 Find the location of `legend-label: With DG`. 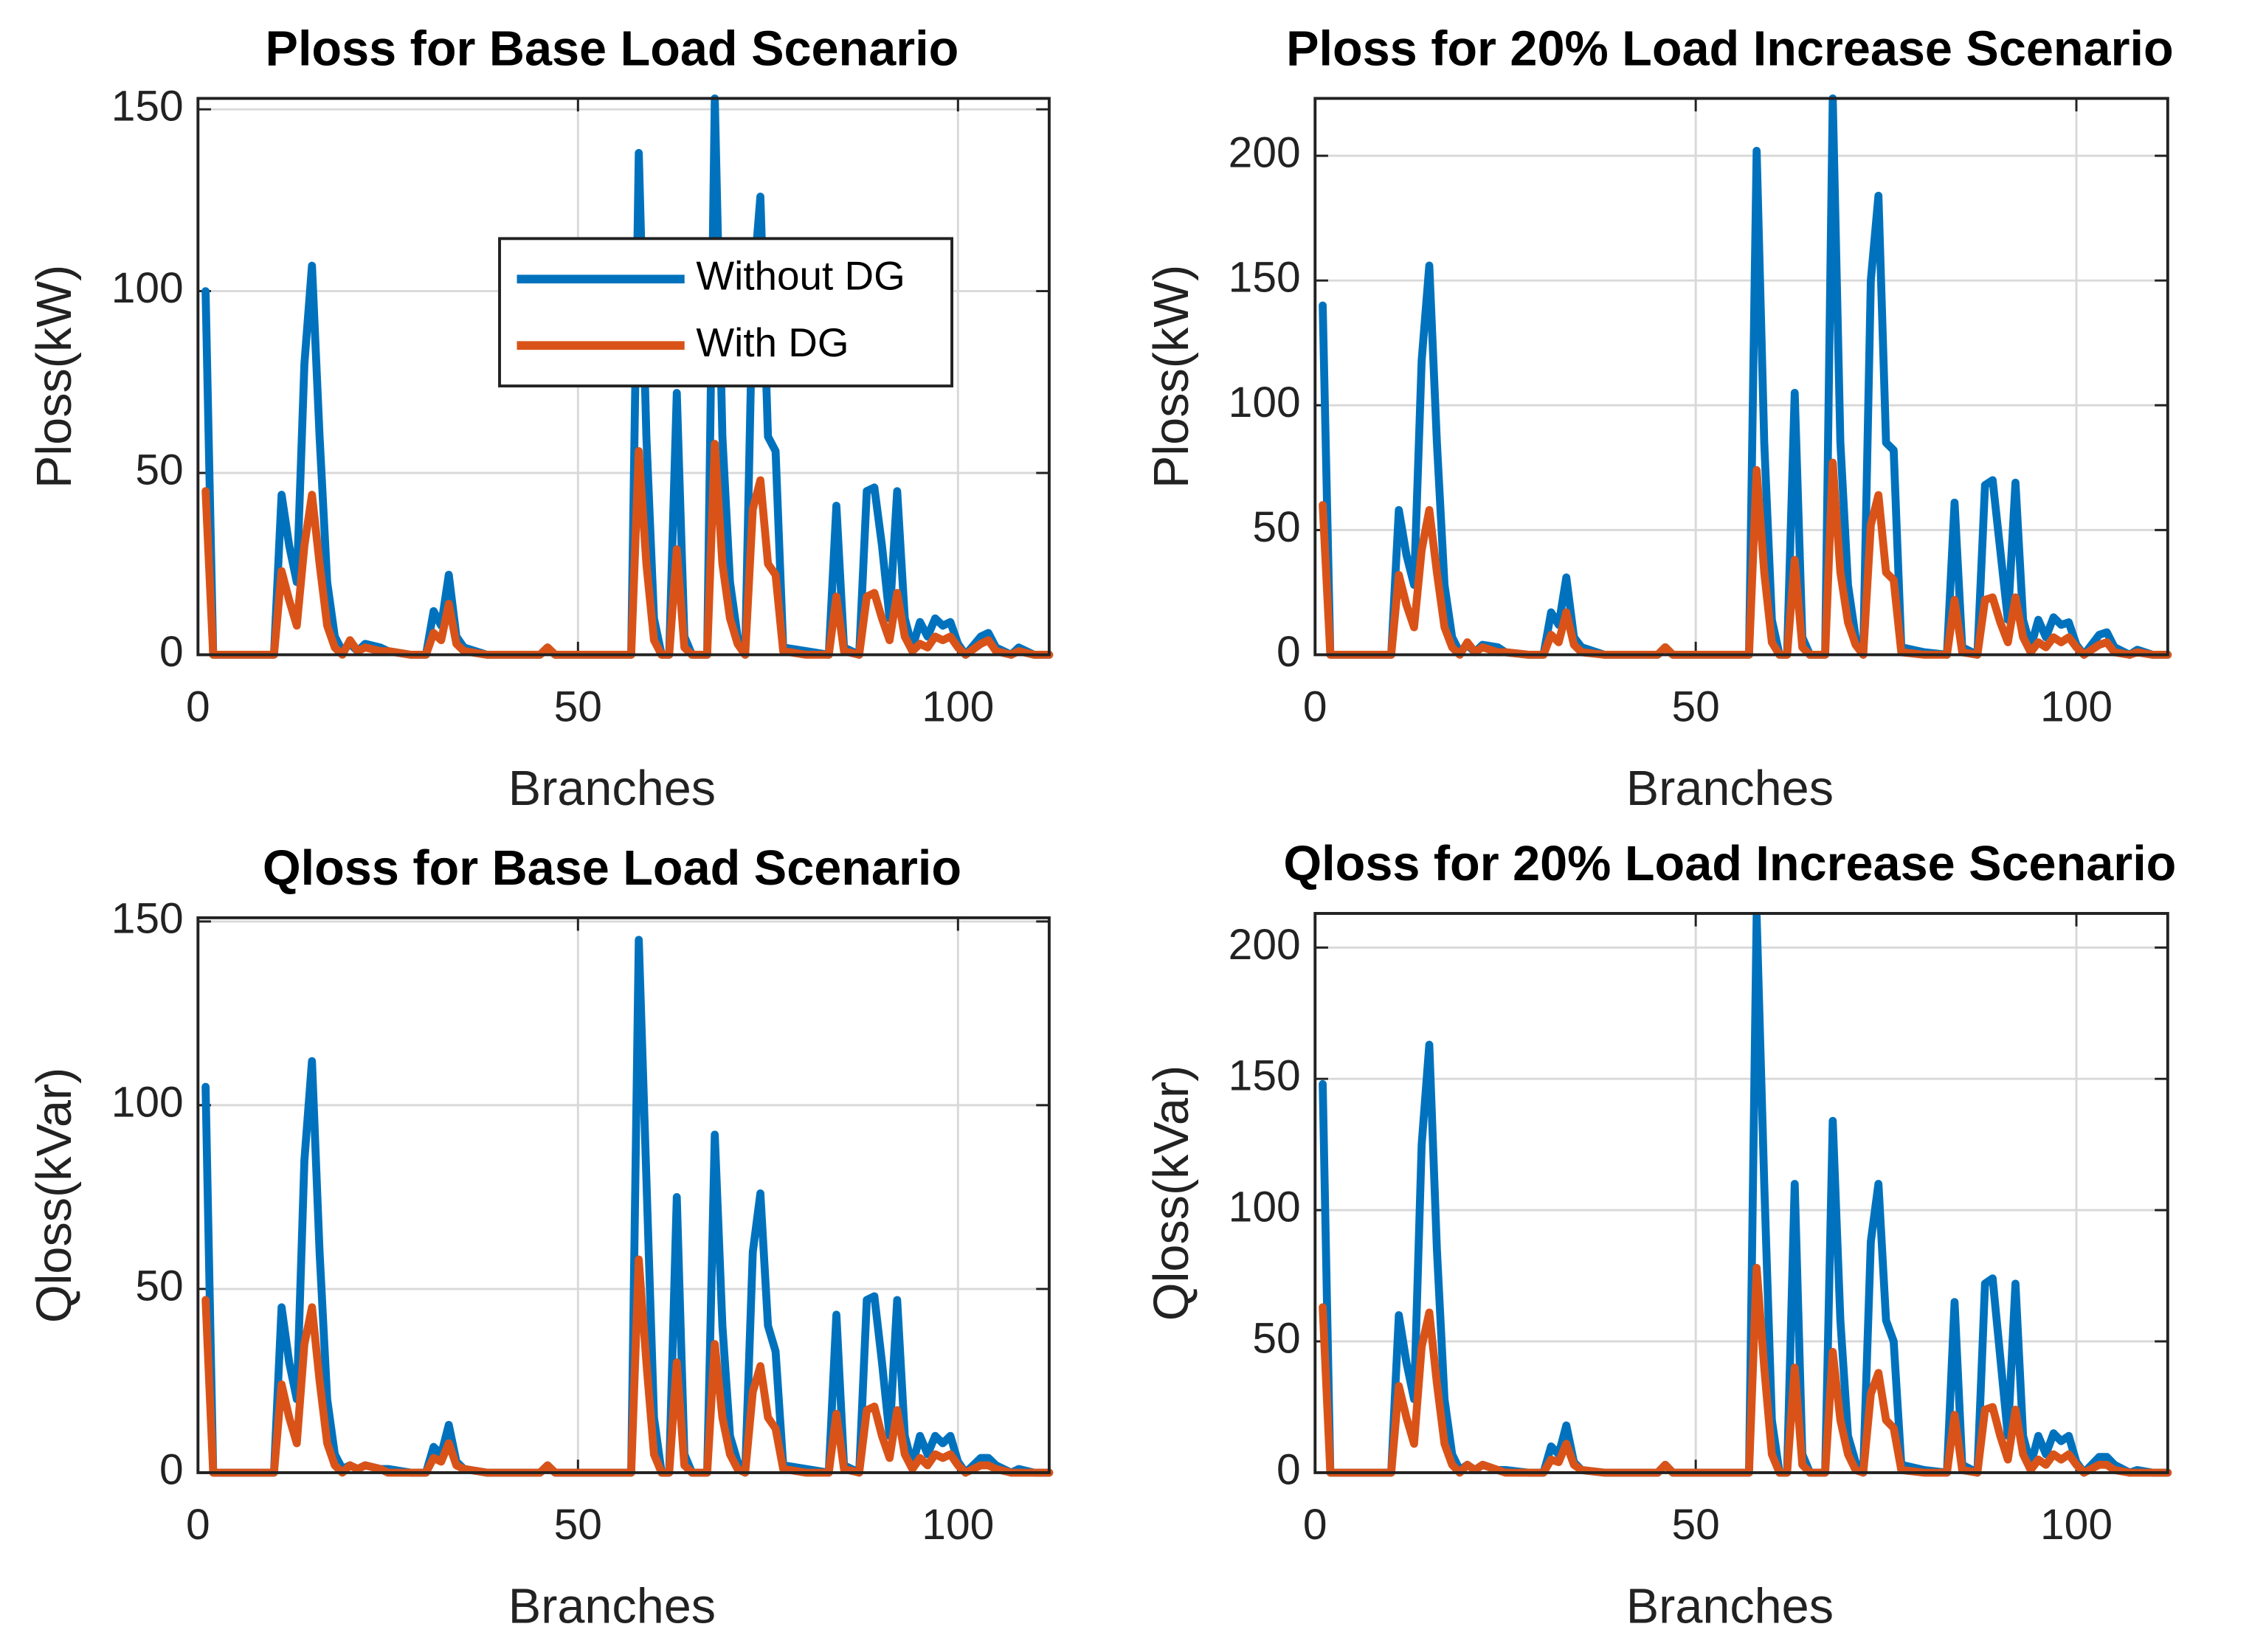

legend-label: With DG is located at coordinates (773, 342).